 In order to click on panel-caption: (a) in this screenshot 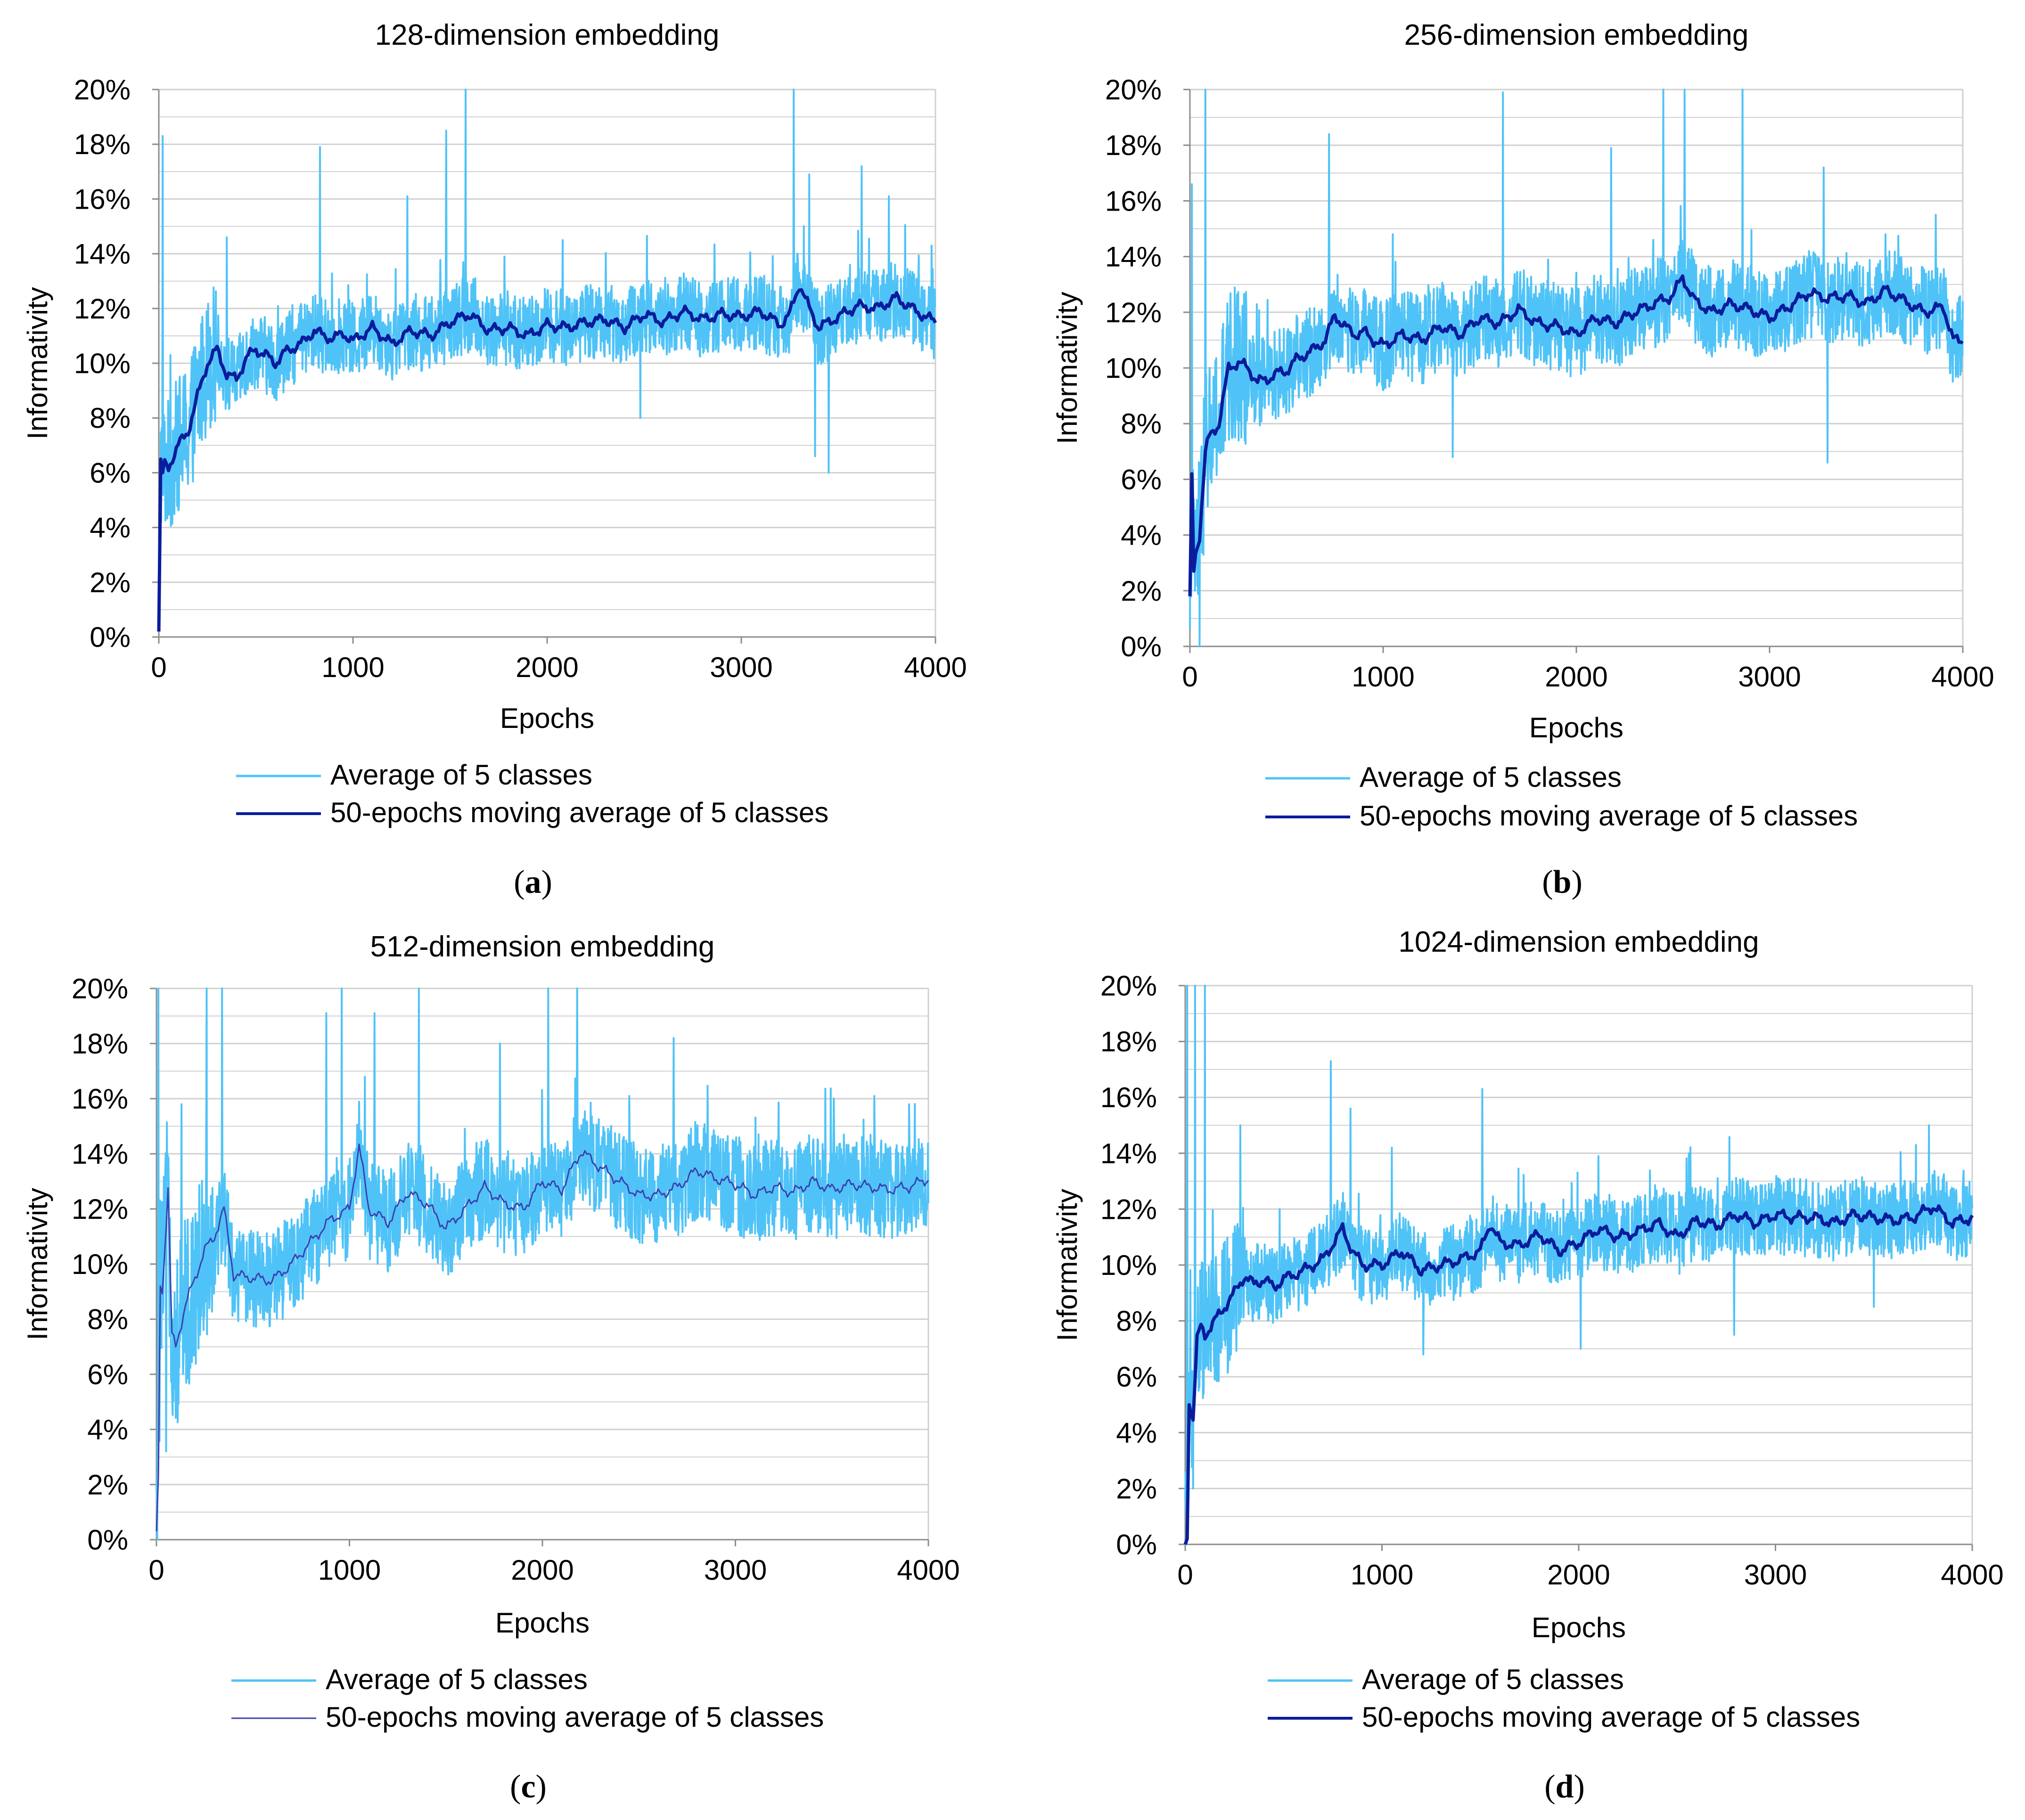, I will do `click(533, 882)`.